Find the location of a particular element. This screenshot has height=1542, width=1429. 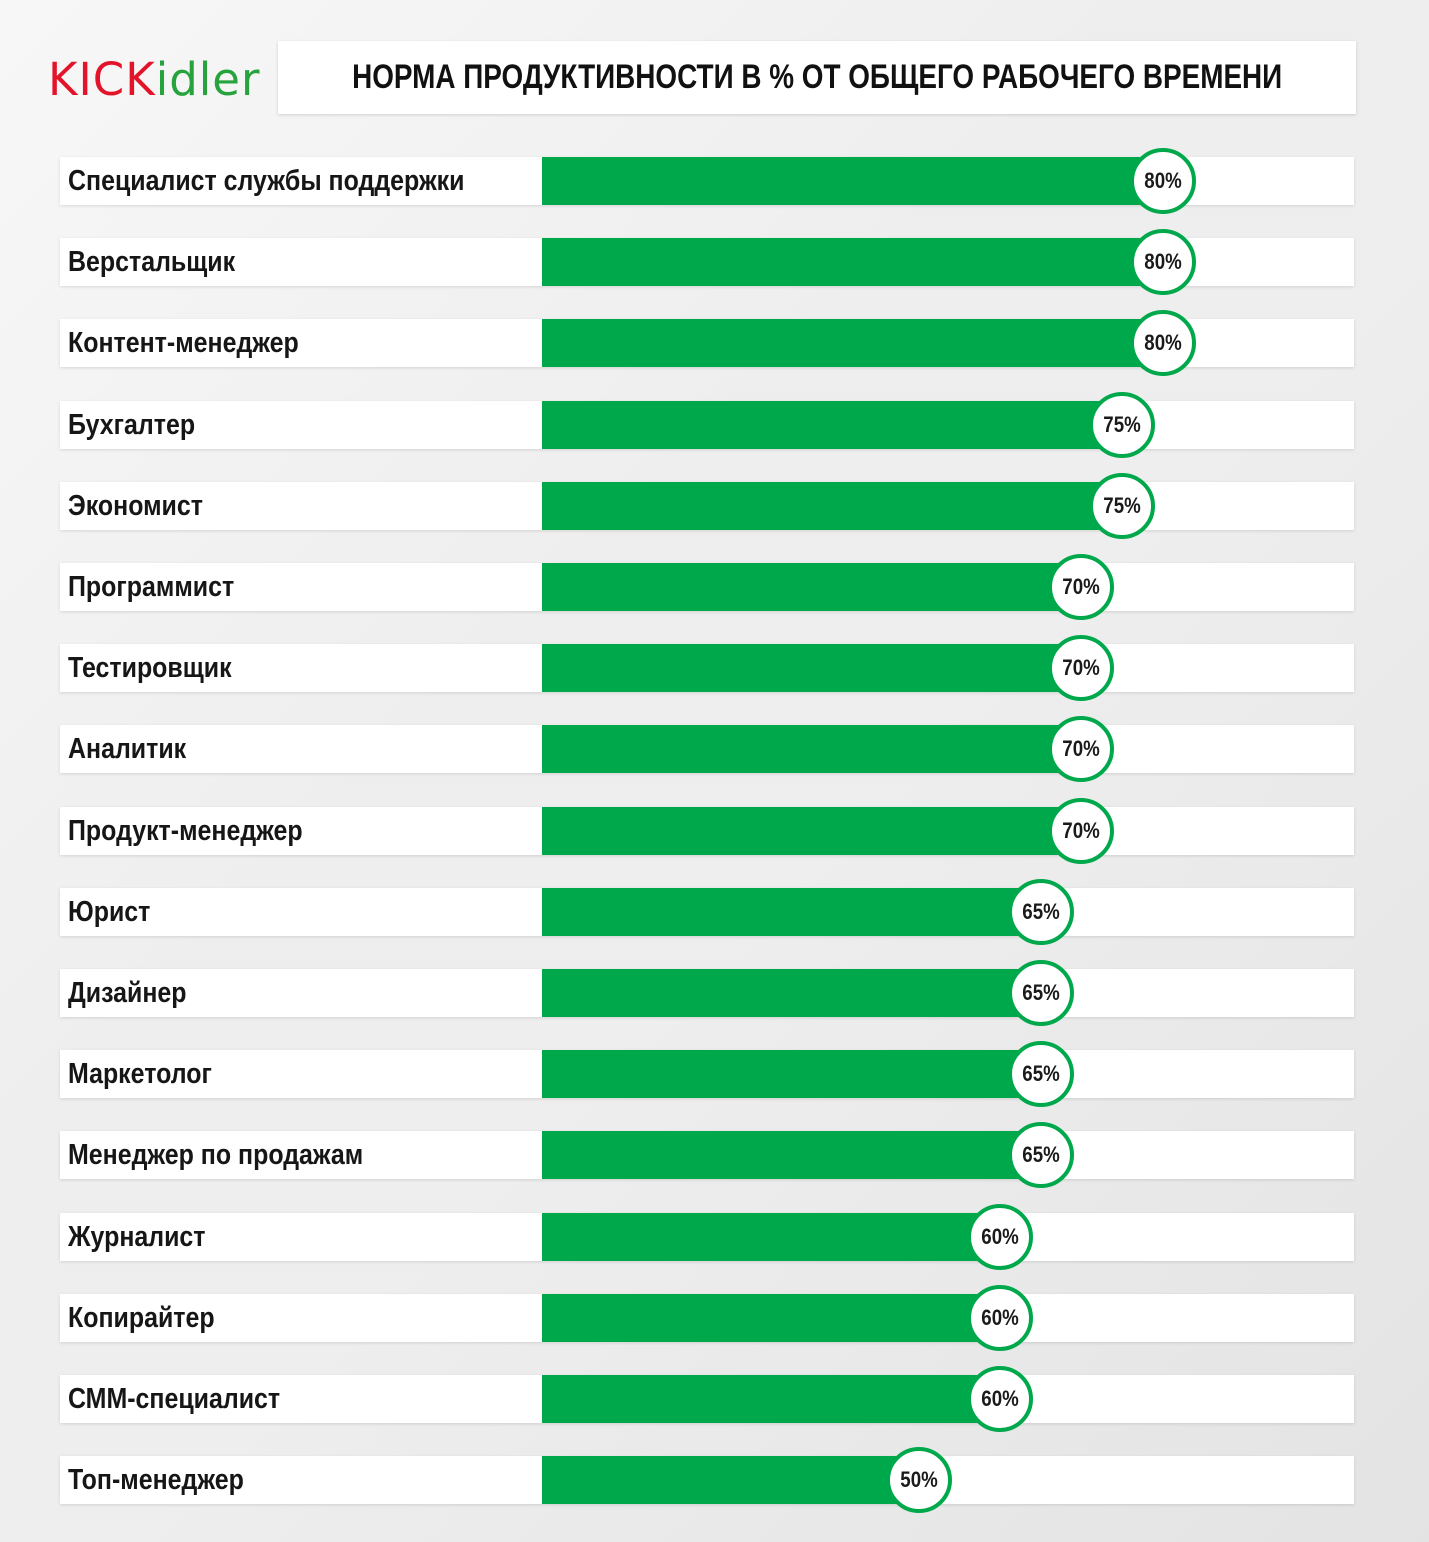

kickidler-logo: KICKidler is located at coordinates (154, 80).